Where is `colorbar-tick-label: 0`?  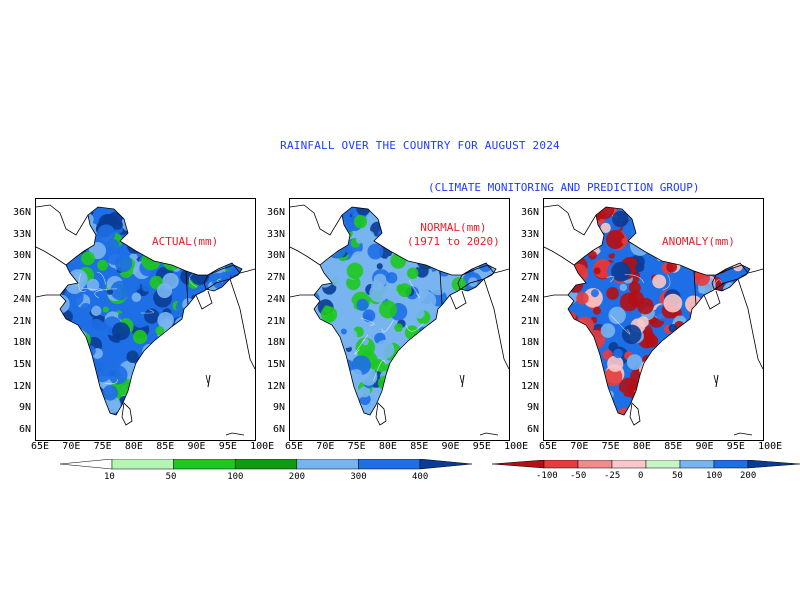 colorbar-tick-label: 0 is located at coordinates (641, 476).